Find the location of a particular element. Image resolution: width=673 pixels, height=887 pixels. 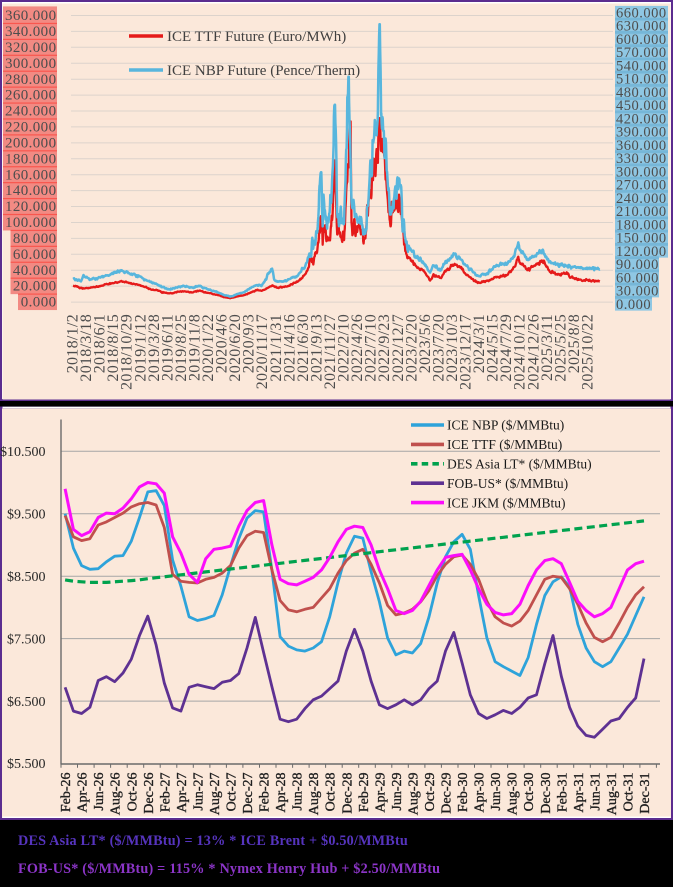

svg-text: 150.000 is located at coordinates (641, 239).